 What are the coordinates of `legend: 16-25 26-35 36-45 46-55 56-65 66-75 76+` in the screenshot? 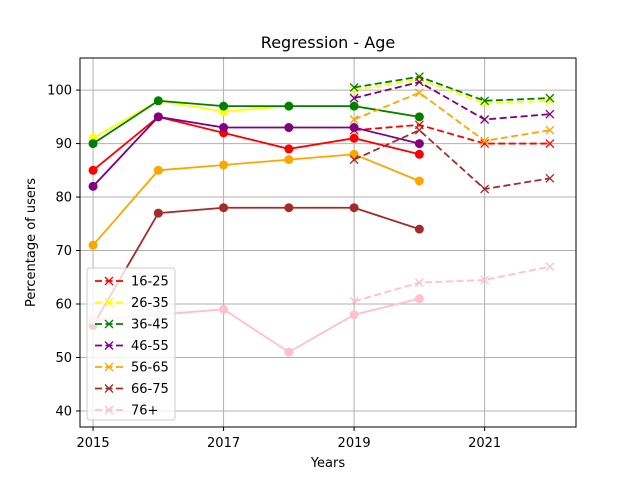 It's located at (131, 344).